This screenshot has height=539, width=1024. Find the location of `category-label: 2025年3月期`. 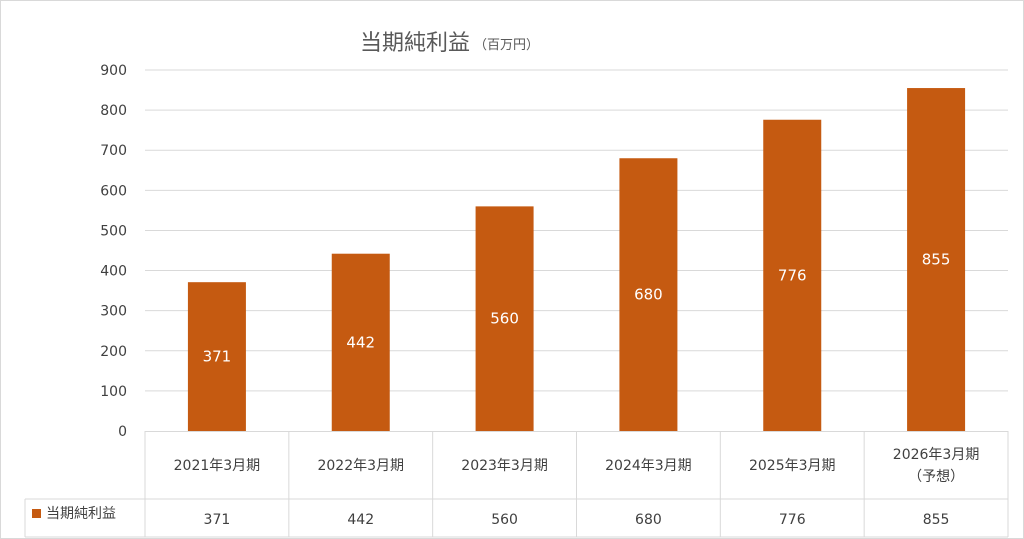

category-label: 2025年3月期 is located at coordinates (792, 466).